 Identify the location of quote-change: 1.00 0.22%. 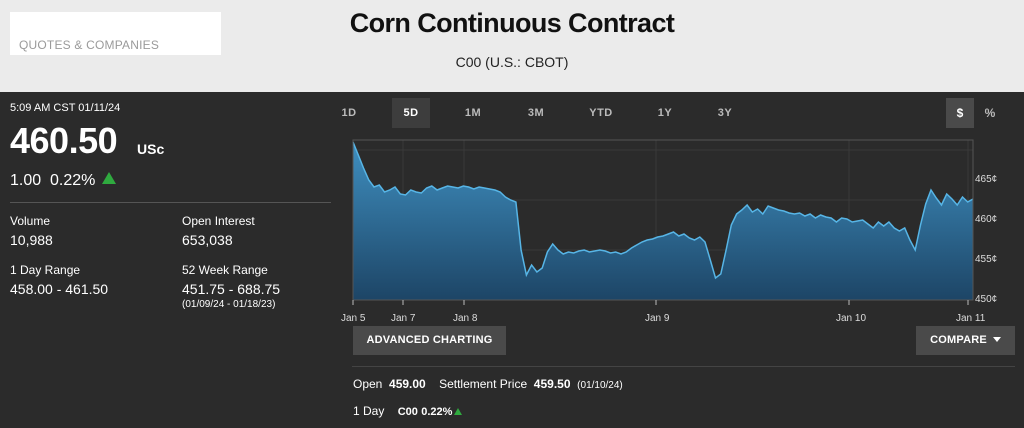
(63, 181).